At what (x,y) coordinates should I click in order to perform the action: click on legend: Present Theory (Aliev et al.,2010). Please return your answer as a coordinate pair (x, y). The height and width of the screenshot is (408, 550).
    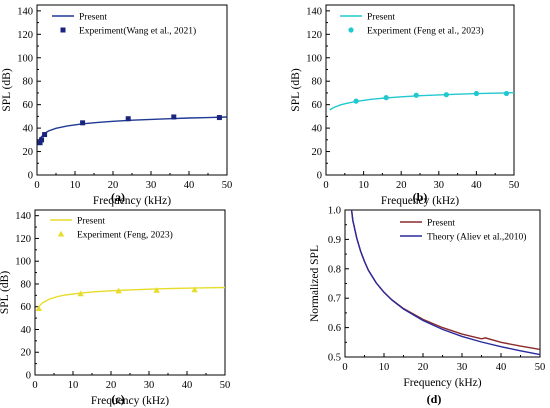
    Looking at the image, I should click on (463, 231).